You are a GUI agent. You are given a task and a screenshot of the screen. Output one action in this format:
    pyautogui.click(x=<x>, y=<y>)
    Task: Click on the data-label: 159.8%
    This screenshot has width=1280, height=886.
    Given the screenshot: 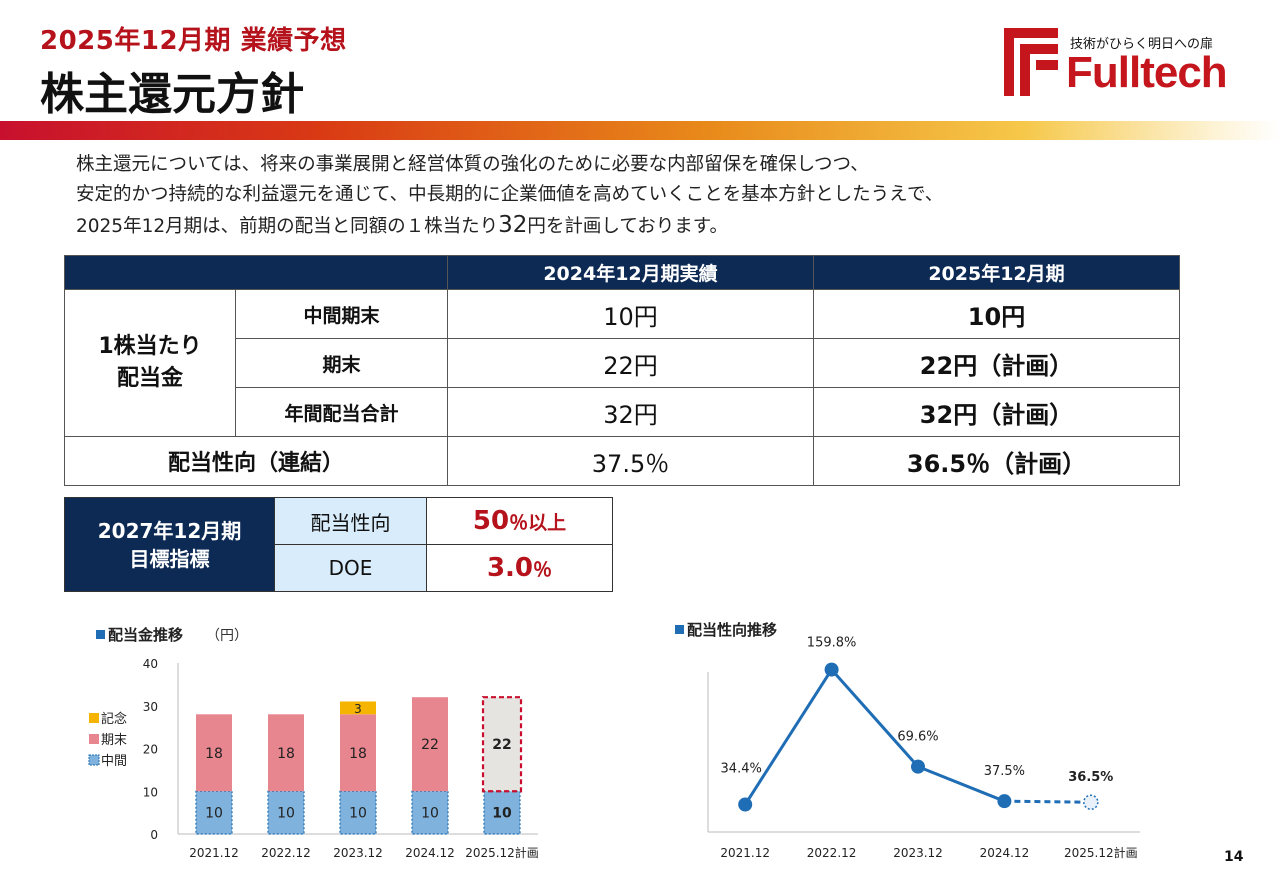 What is the action you would take?
    pyautogui.click(x=832, y=643)
    